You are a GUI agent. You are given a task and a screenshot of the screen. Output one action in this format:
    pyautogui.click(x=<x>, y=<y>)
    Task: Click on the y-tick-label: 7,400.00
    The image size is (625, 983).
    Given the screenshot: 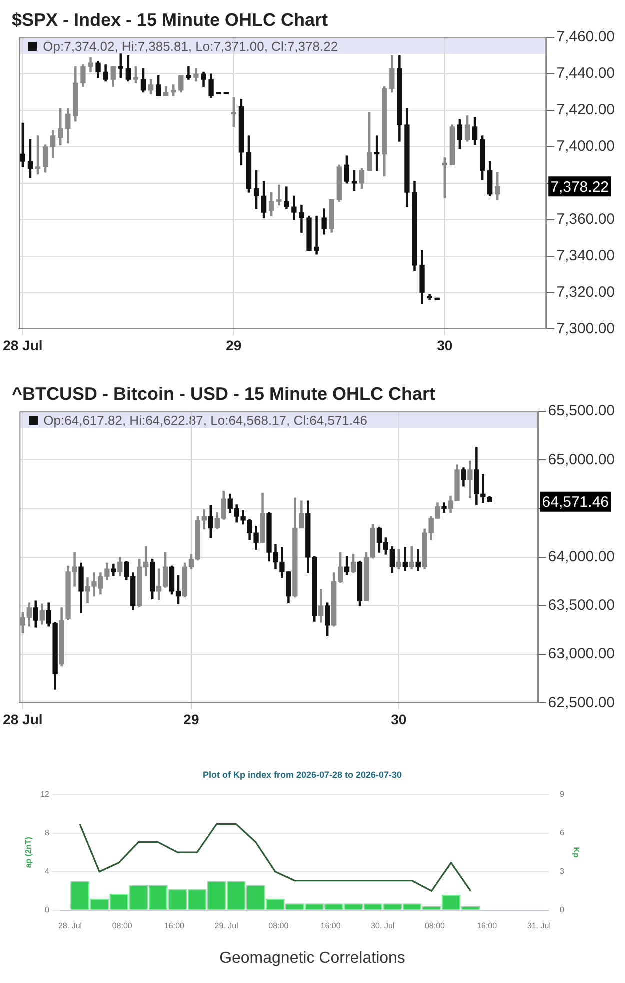 What is the action you would take?
    pyautogui.click(x=585, y=147)
    